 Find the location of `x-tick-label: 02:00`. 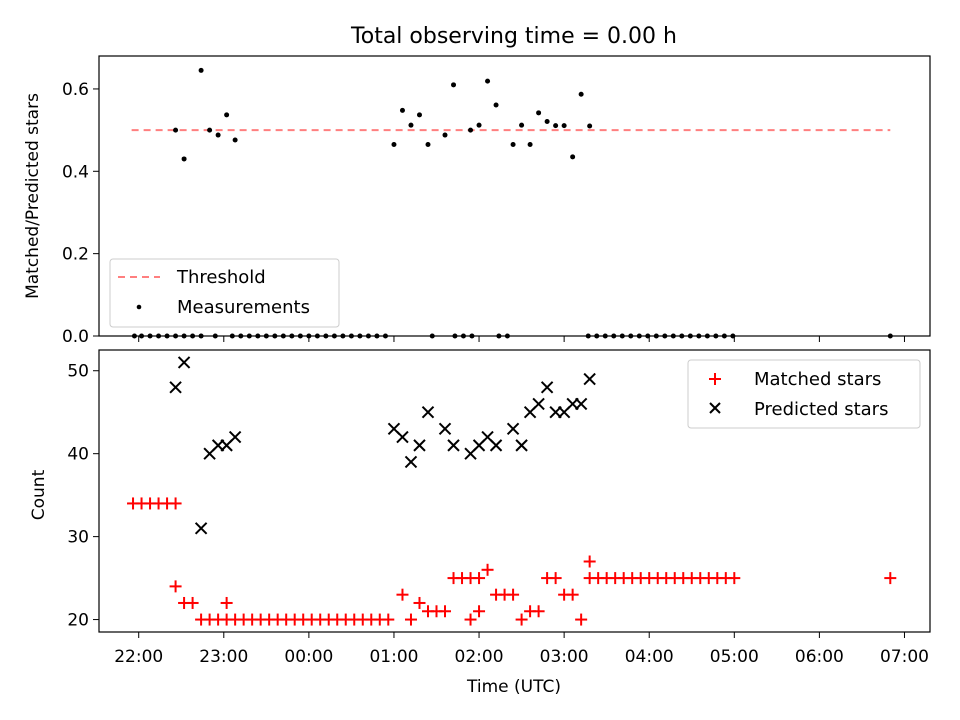

x-tick-label: 02:00 is located at coordinates (479, 657).